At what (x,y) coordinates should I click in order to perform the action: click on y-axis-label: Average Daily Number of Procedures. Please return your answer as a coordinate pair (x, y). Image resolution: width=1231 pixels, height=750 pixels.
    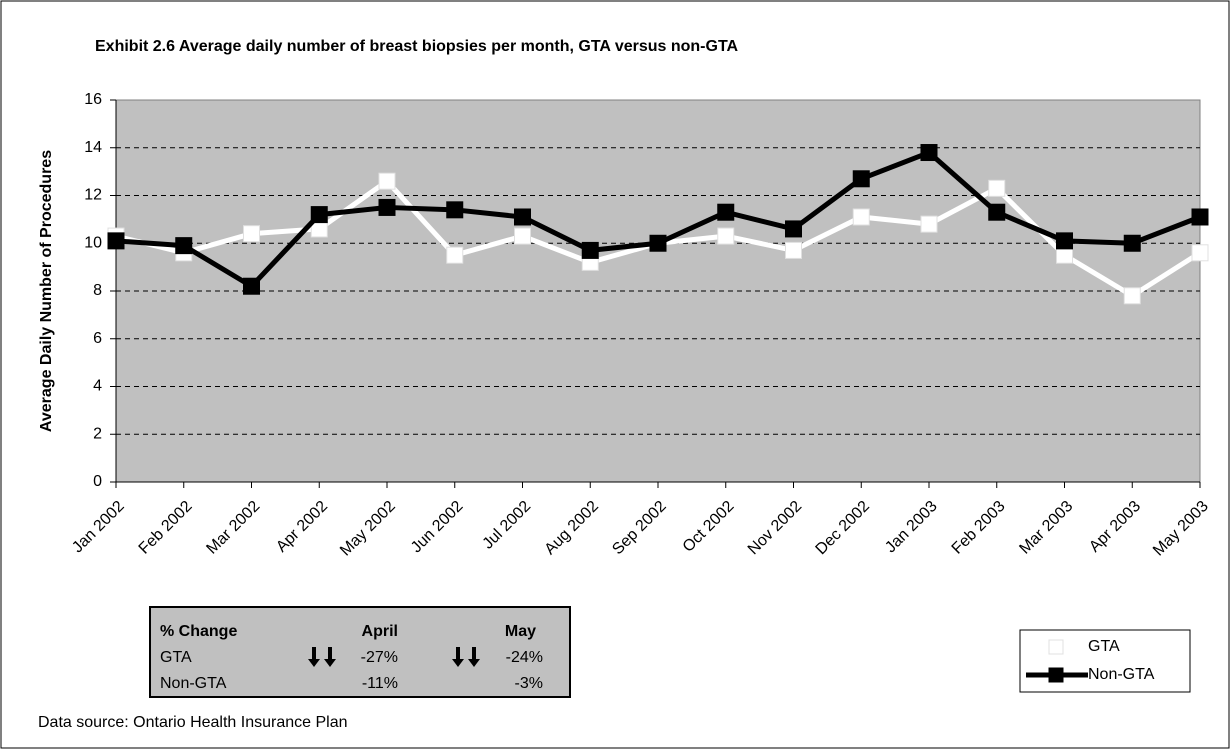
    Looking at the image, I should click on (46, 291).